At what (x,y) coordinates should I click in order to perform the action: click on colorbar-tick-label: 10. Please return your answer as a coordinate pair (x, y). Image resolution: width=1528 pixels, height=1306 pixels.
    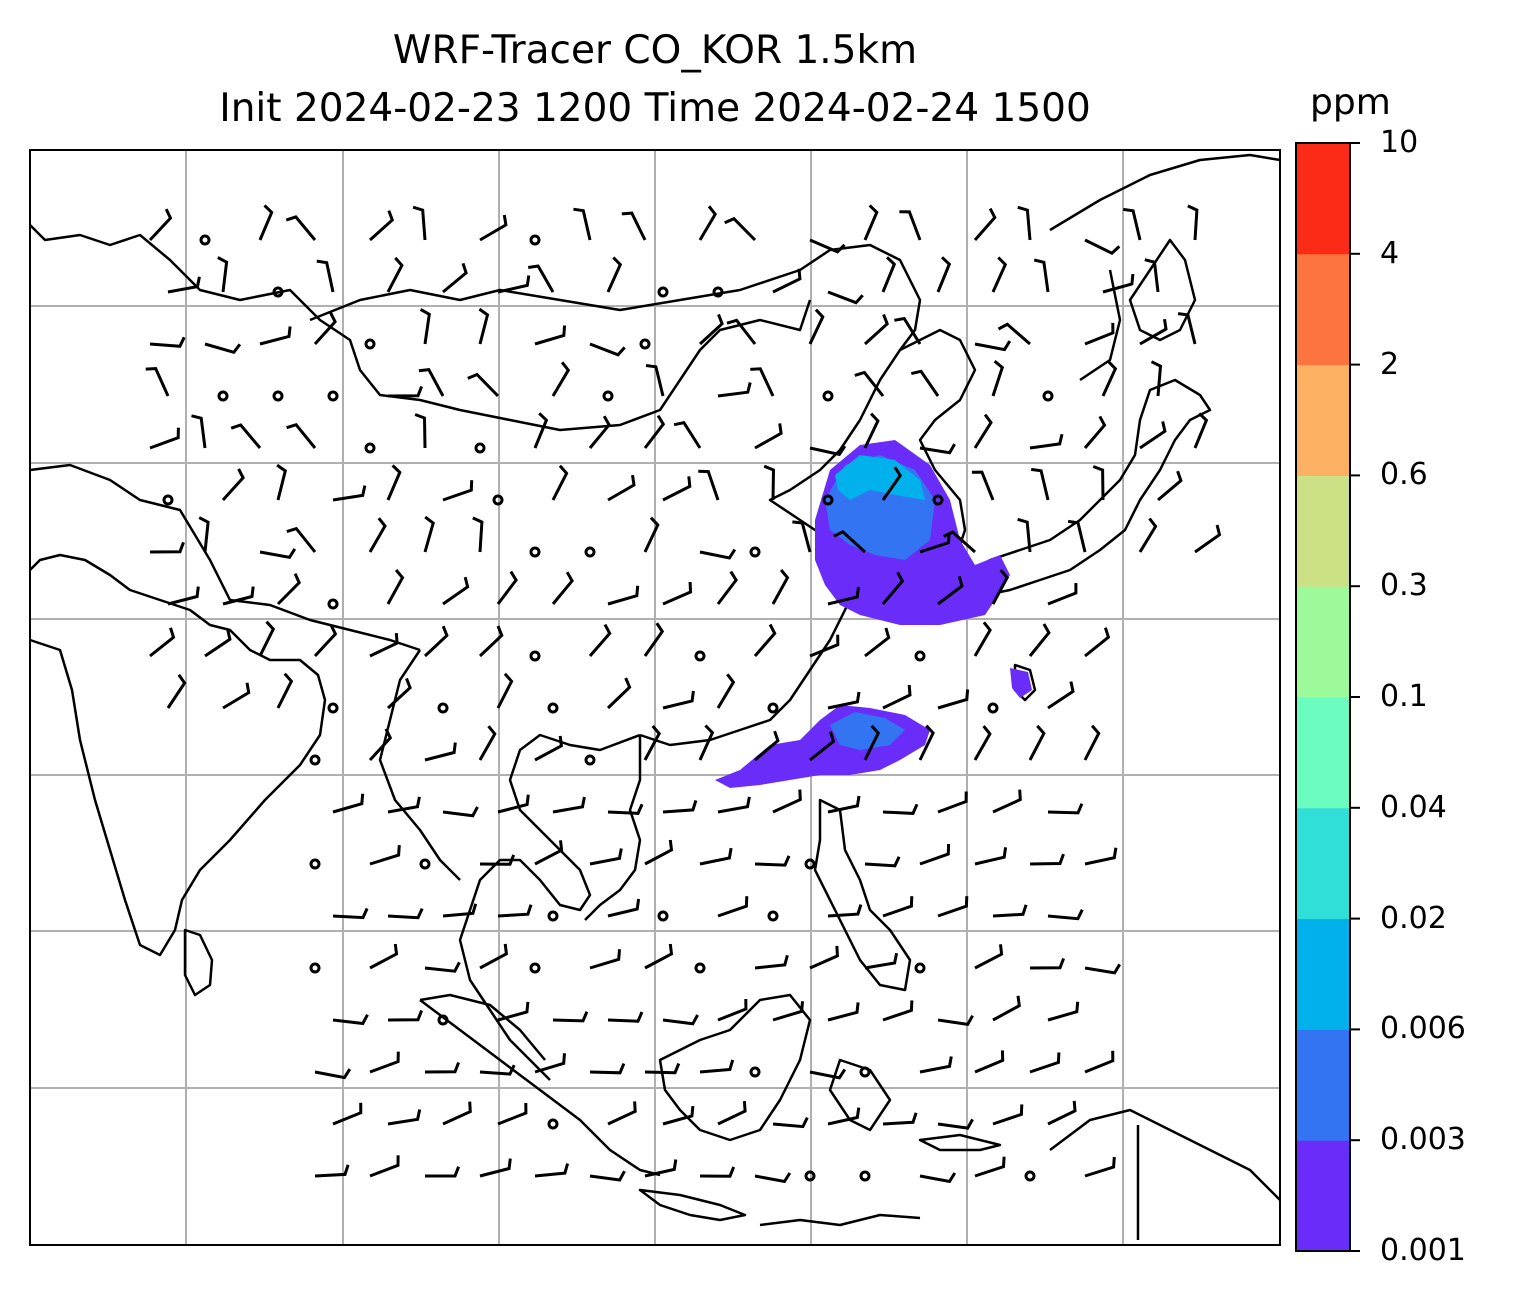
    Looking at the image, I should click on (1399, 142).